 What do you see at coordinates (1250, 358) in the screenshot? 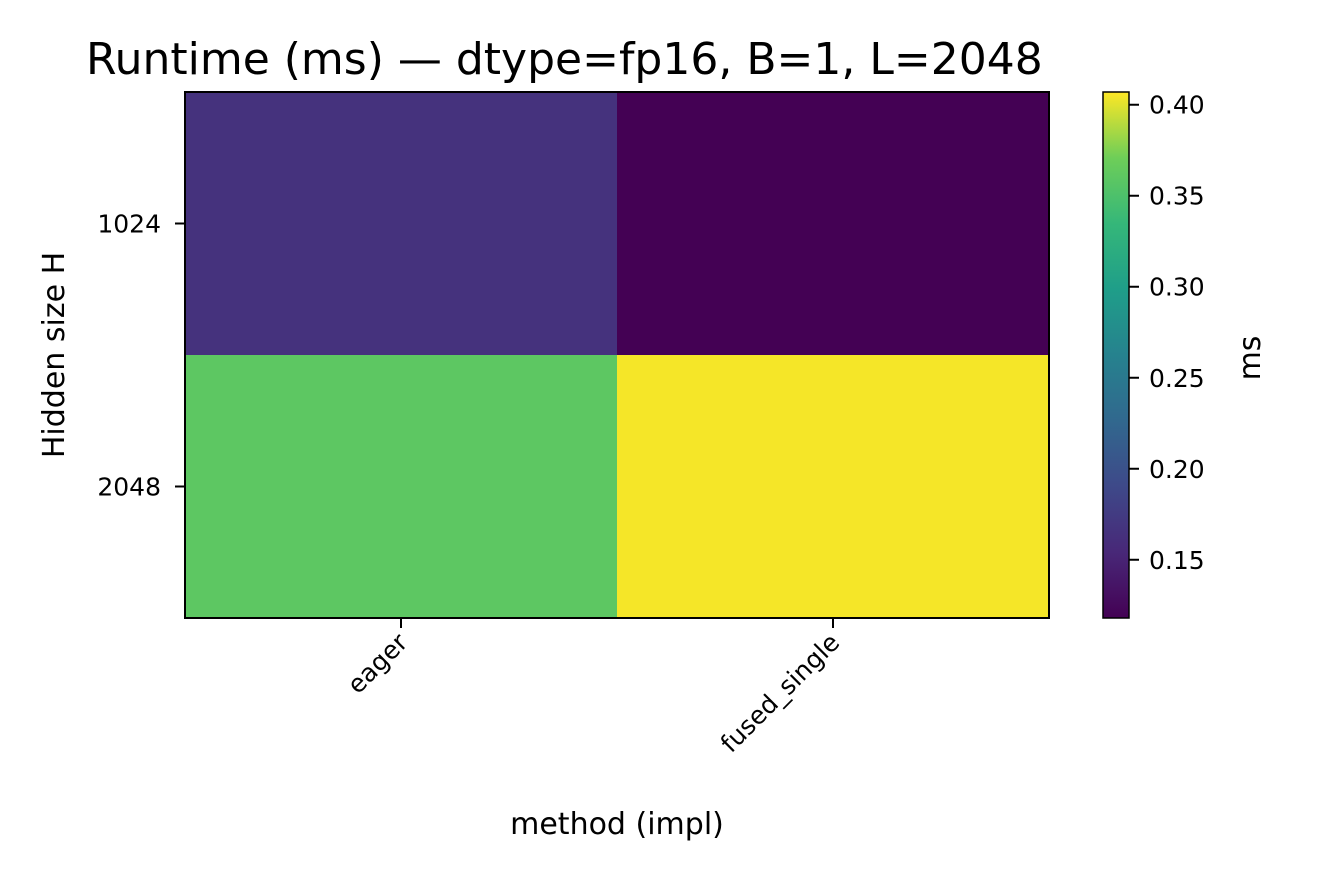
I see `colorbar-label: ms` at bounding box center [1250, 358].